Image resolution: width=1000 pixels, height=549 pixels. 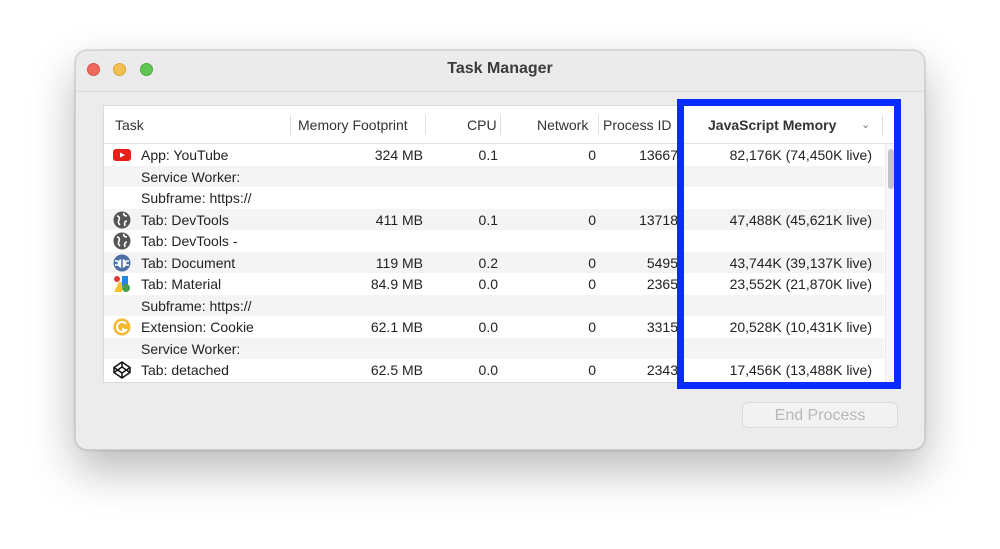 I want to click on vertical-scrollbar, so click(x=890, y=263).